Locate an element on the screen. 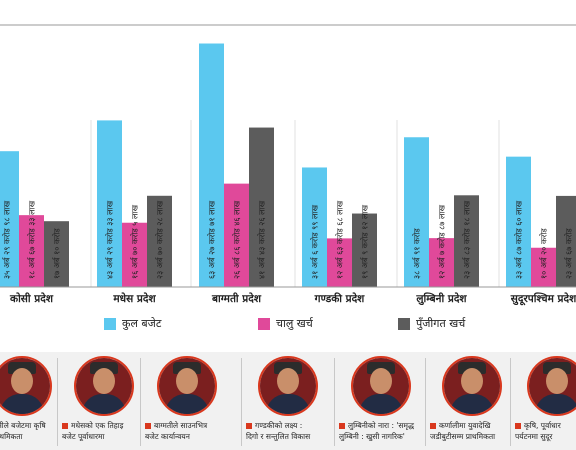  news-card: कर्णालीमा युवादेखि जडीबुटीसम्म प्राथमिकता is located at coordinates (471, 401).